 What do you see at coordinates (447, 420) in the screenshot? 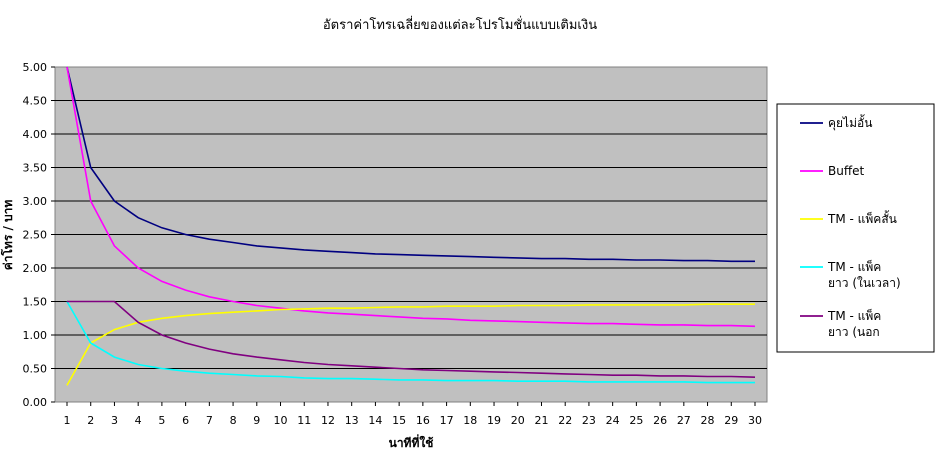
I see `x-tick-label: 17` at bounding box center [447, 420].